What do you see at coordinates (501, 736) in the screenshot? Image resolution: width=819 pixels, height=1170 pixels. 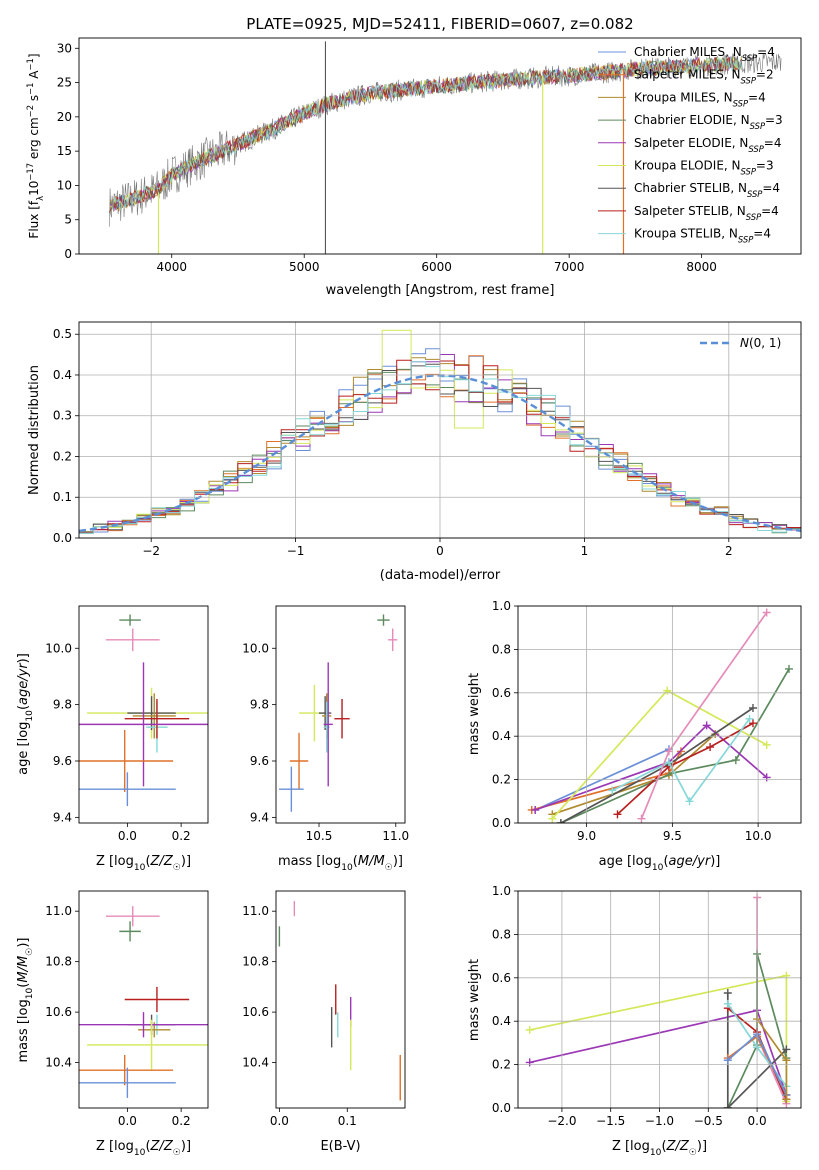 I see `y-tick-label: 0.4` at bounding box center [501, 736].